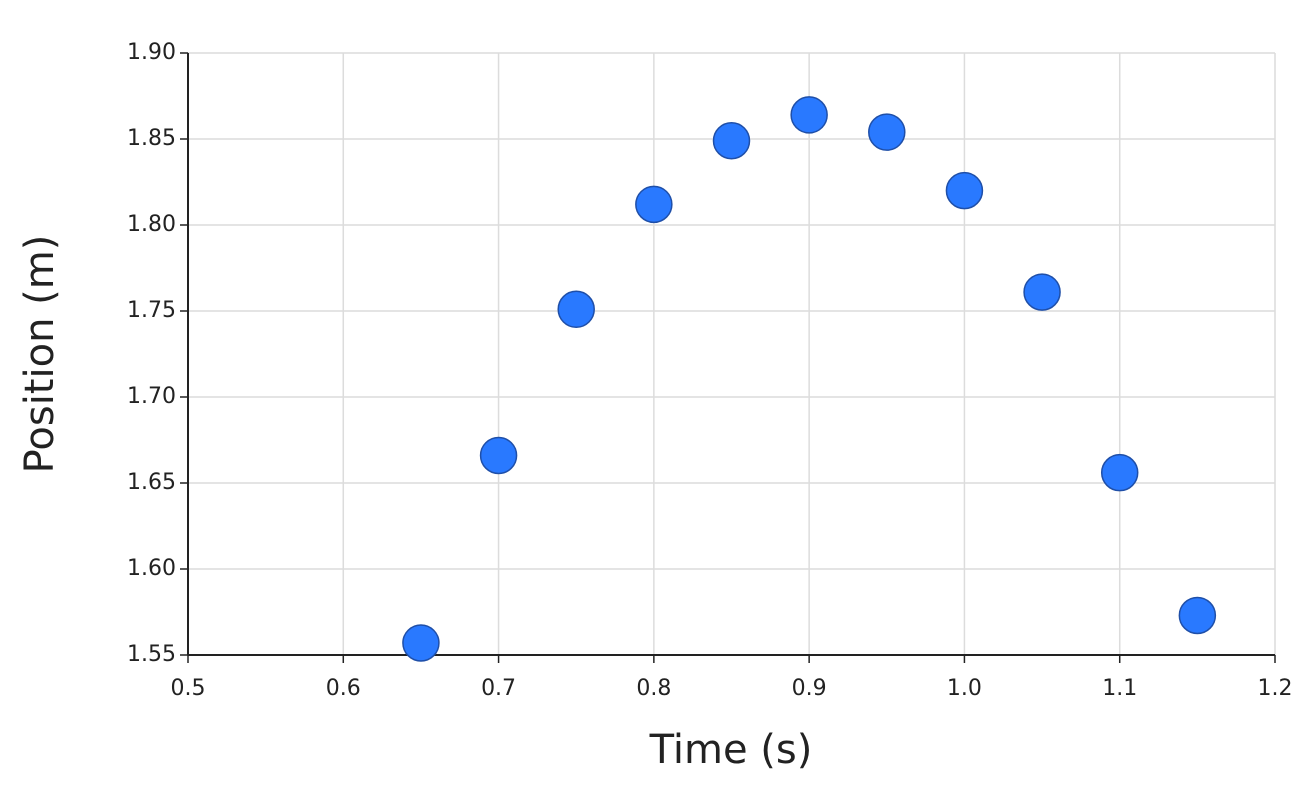  Describe the element at coordinates (151, 654) in the screenshot. I see `y-tick-label: 1.55` at that location.